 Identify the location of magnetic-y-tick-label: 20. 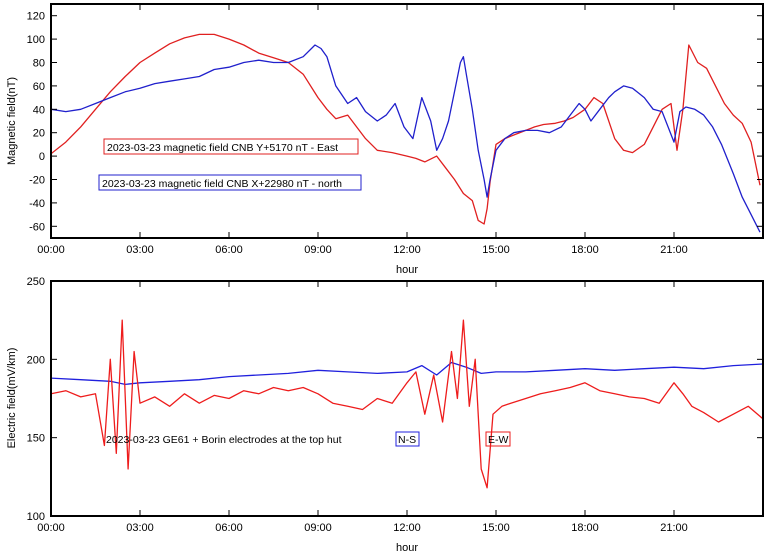
(39, 134).